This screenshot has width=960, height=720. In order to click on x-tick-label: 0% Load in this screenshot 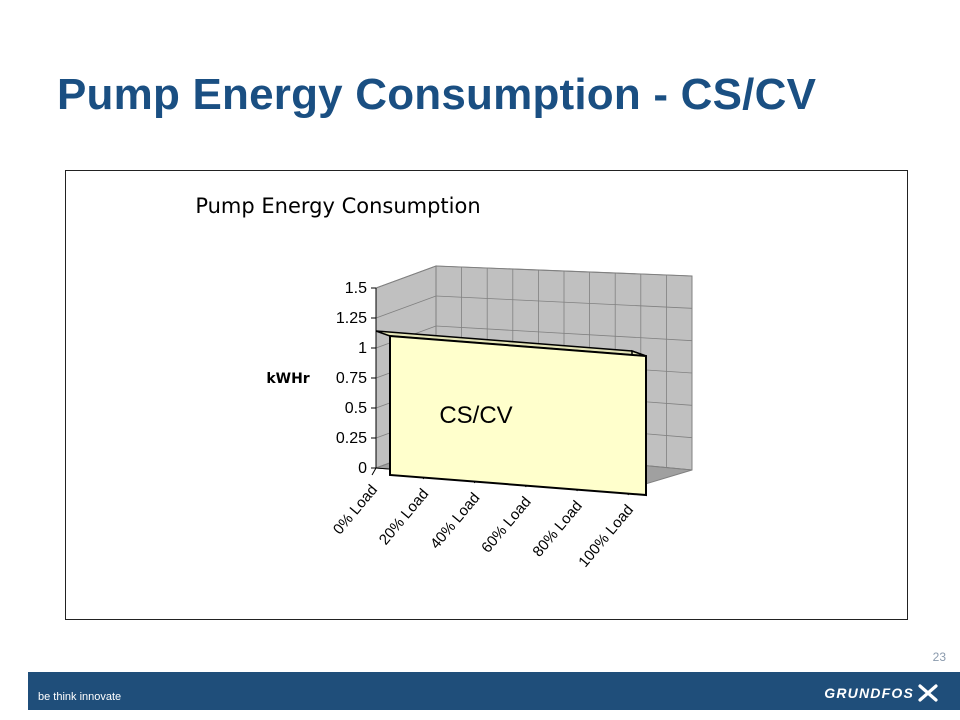, I will do `click(355, 510)`.